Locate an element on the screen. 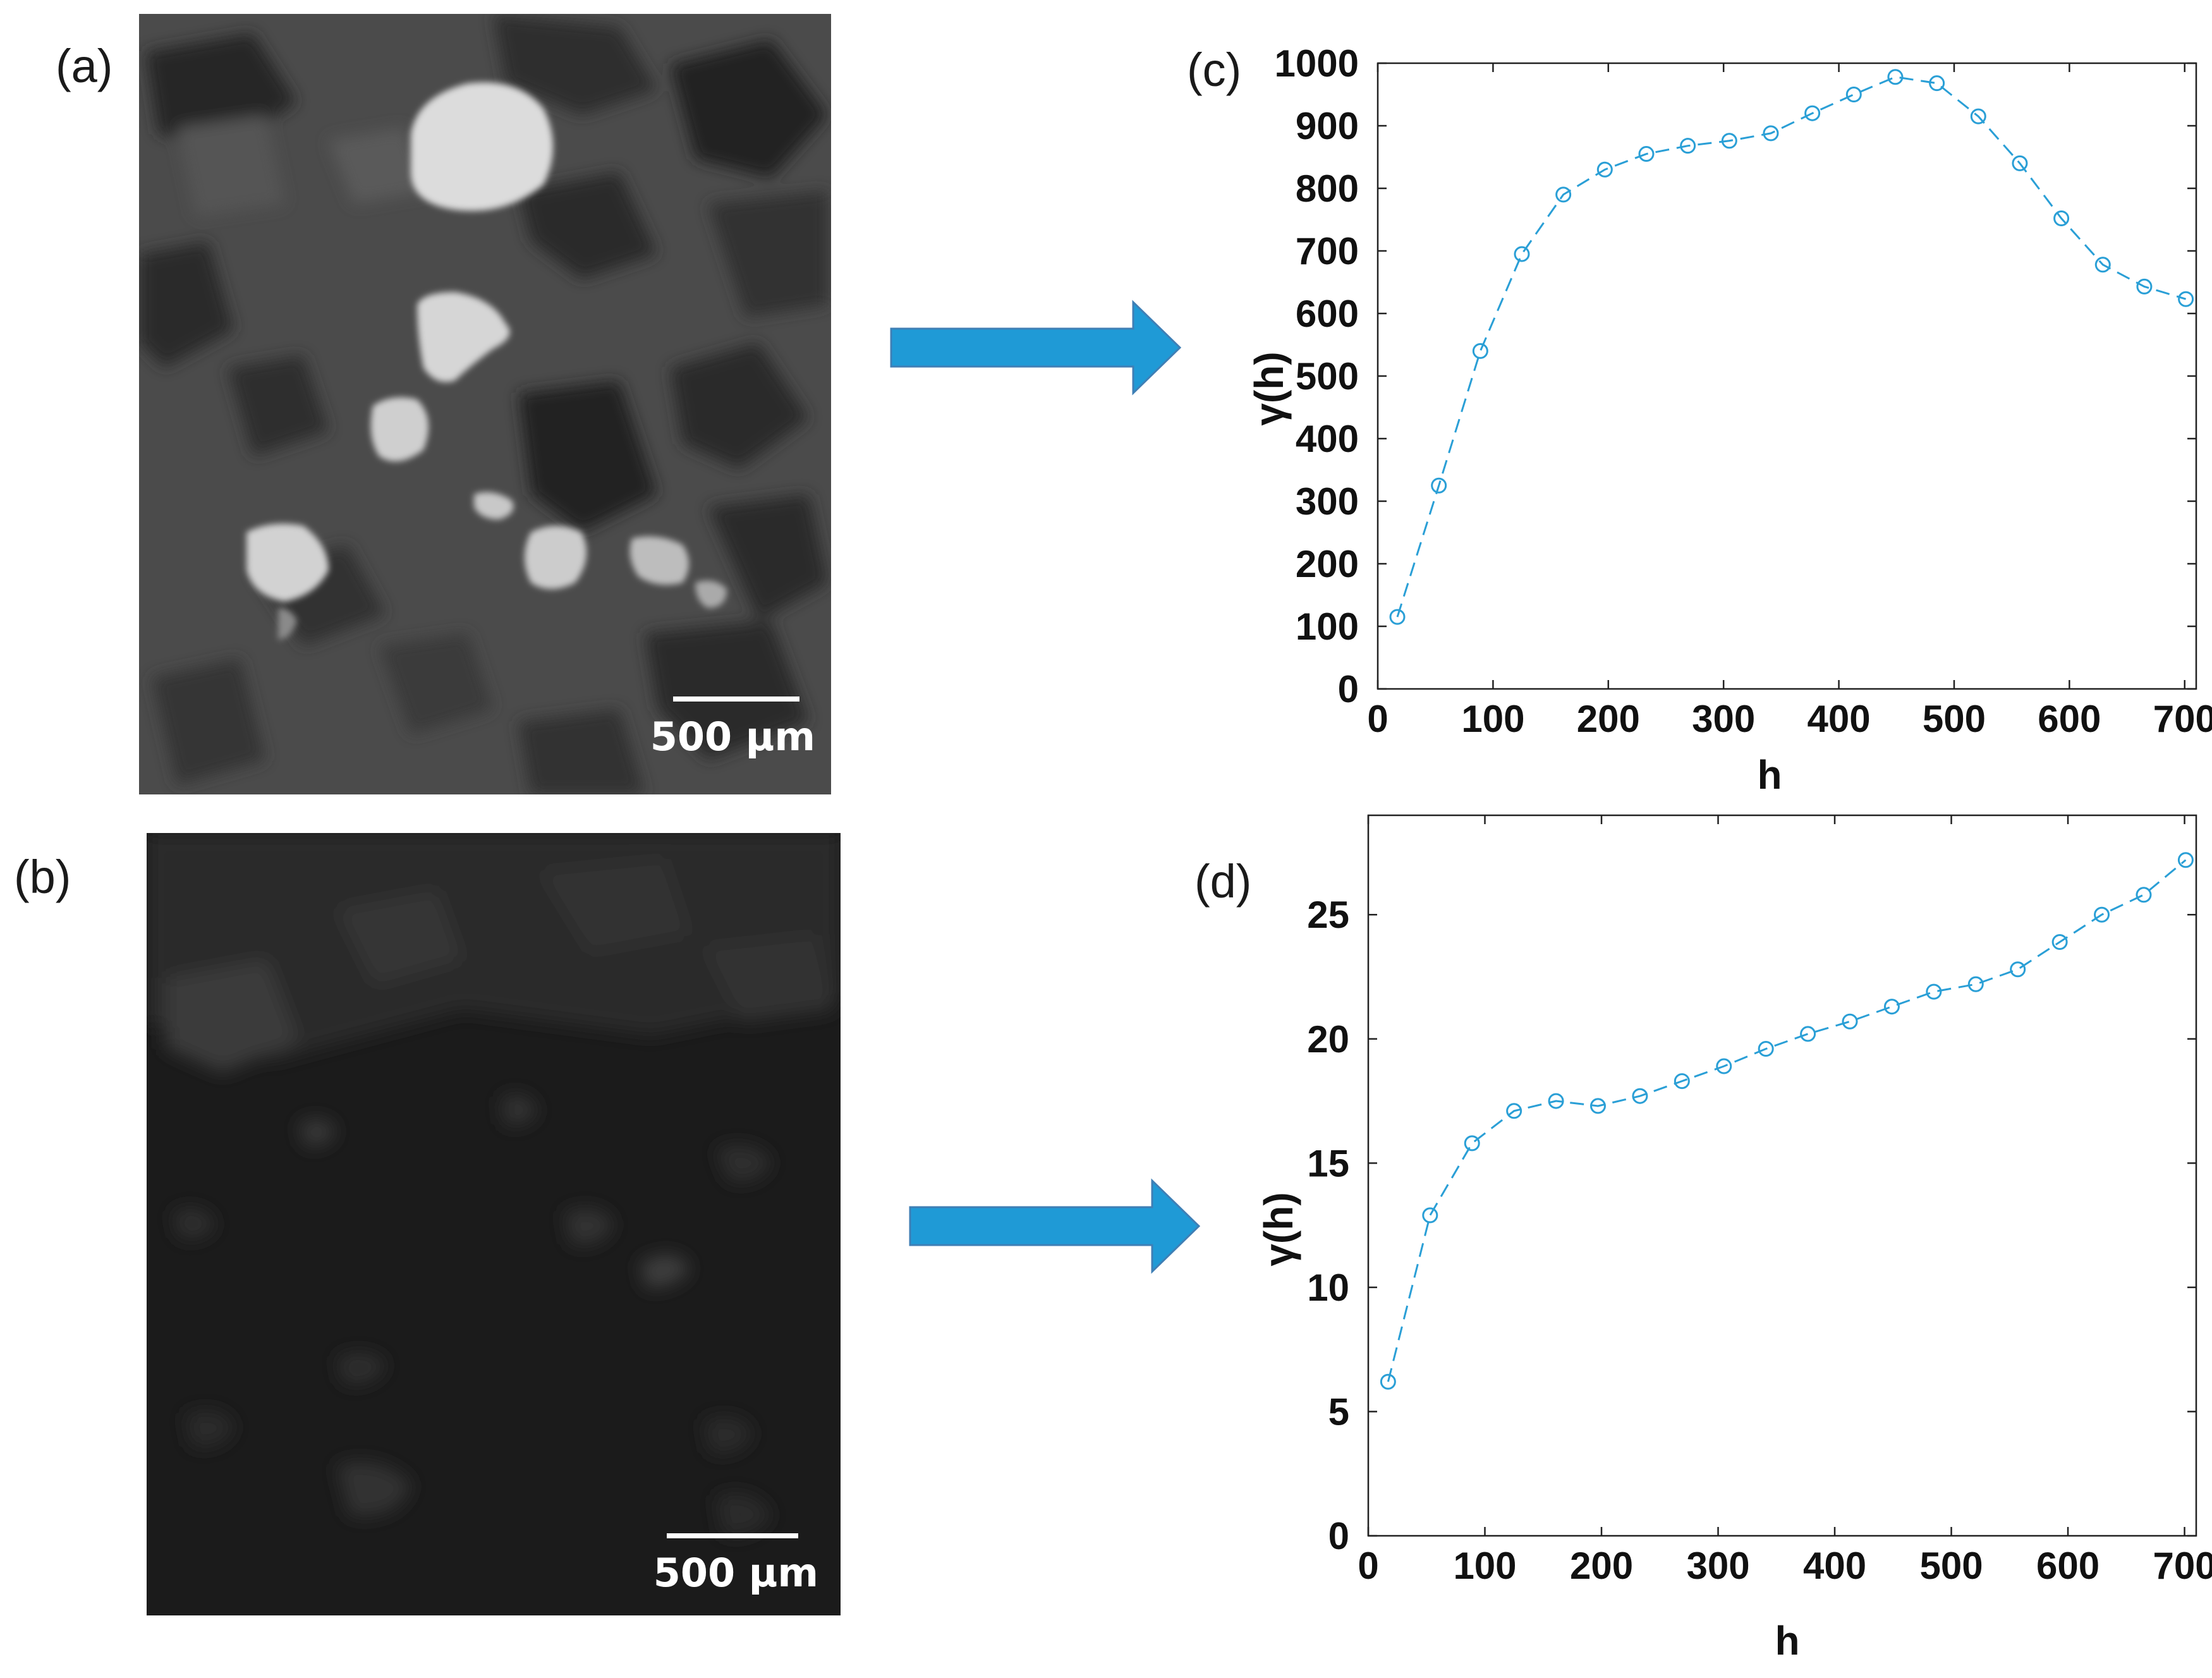  scalebar-label-a: 500 μm is located at coordinates (732, 737).